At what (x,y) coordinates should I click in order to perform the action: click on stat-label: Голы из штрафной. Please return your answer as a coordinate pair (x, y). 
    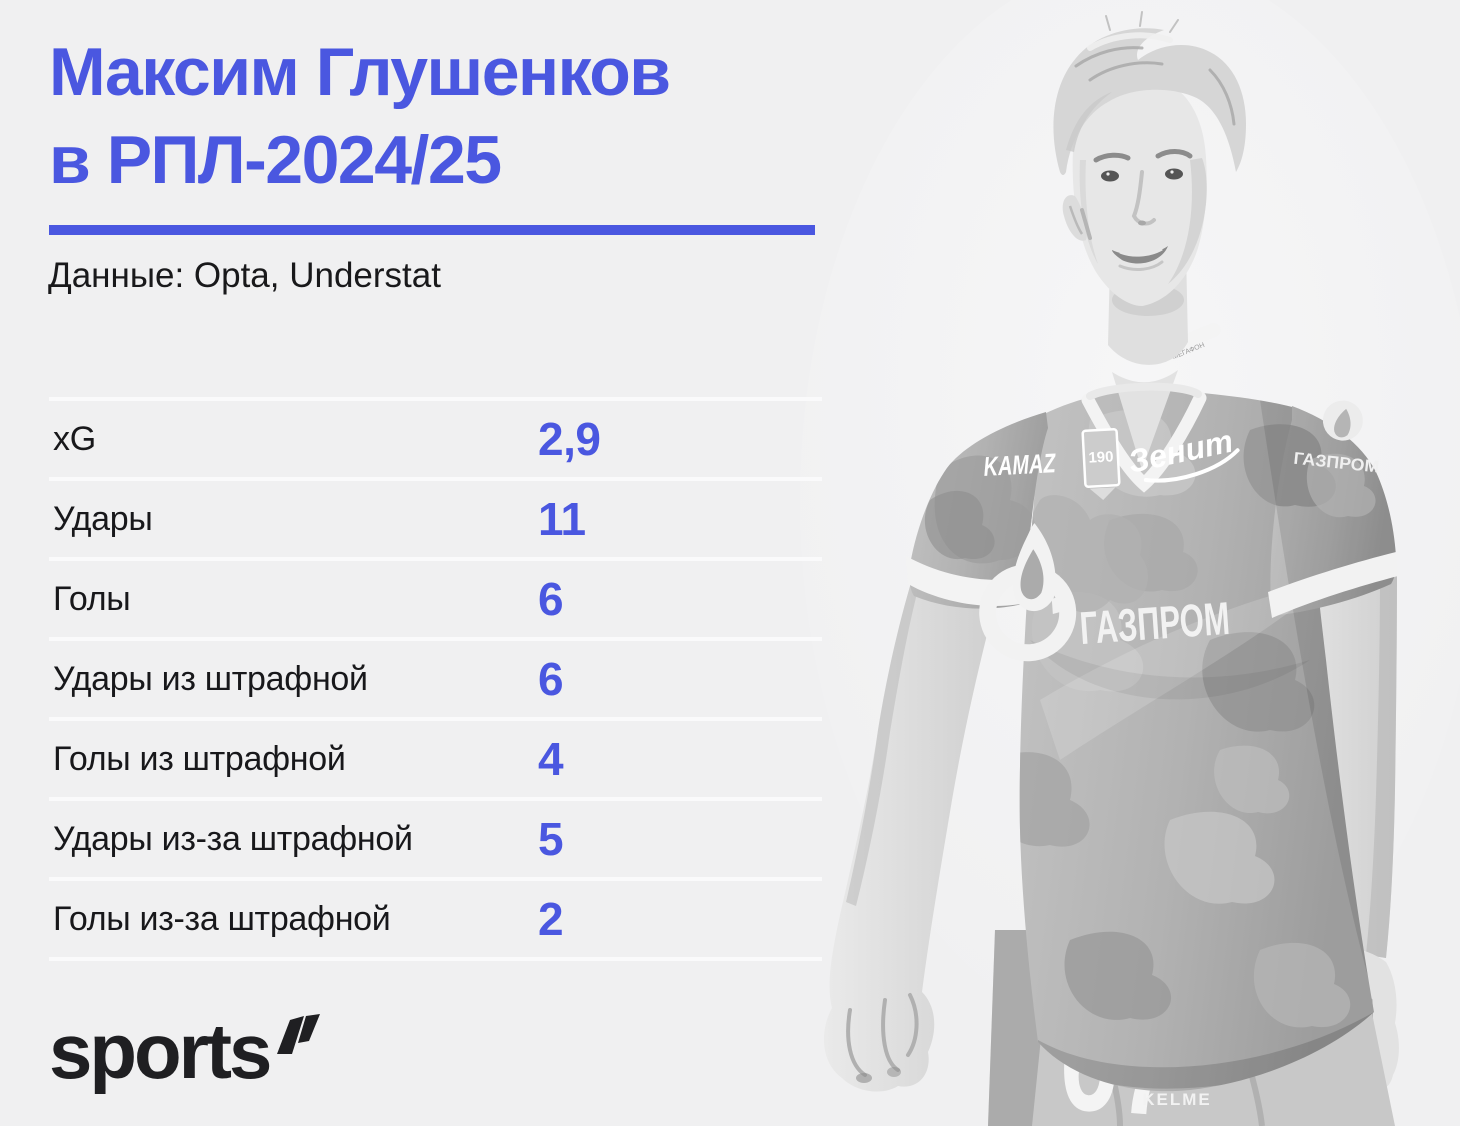
    Looking at the image, I should click on (199, 758).